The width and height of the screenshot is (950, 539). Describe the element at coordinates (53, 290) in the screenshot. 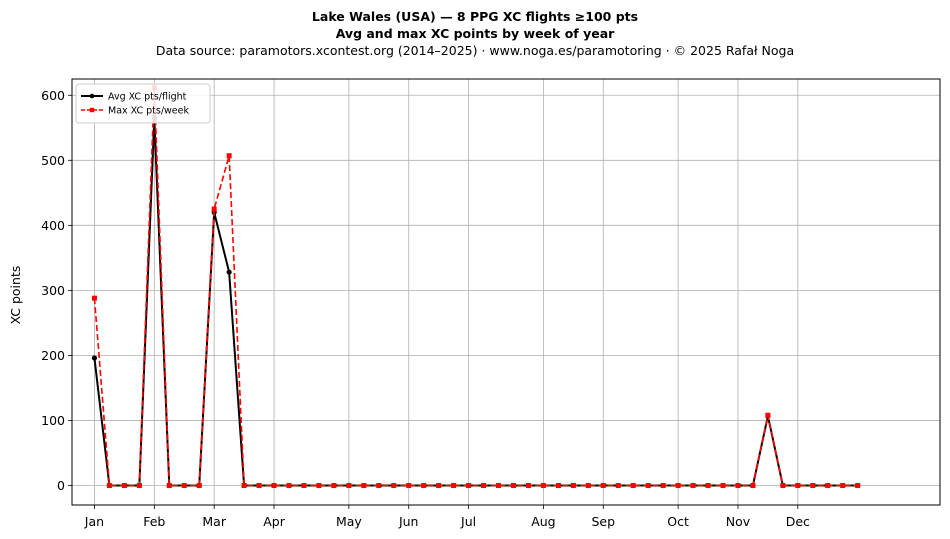

I see `y-tick-label: 300` at that location.